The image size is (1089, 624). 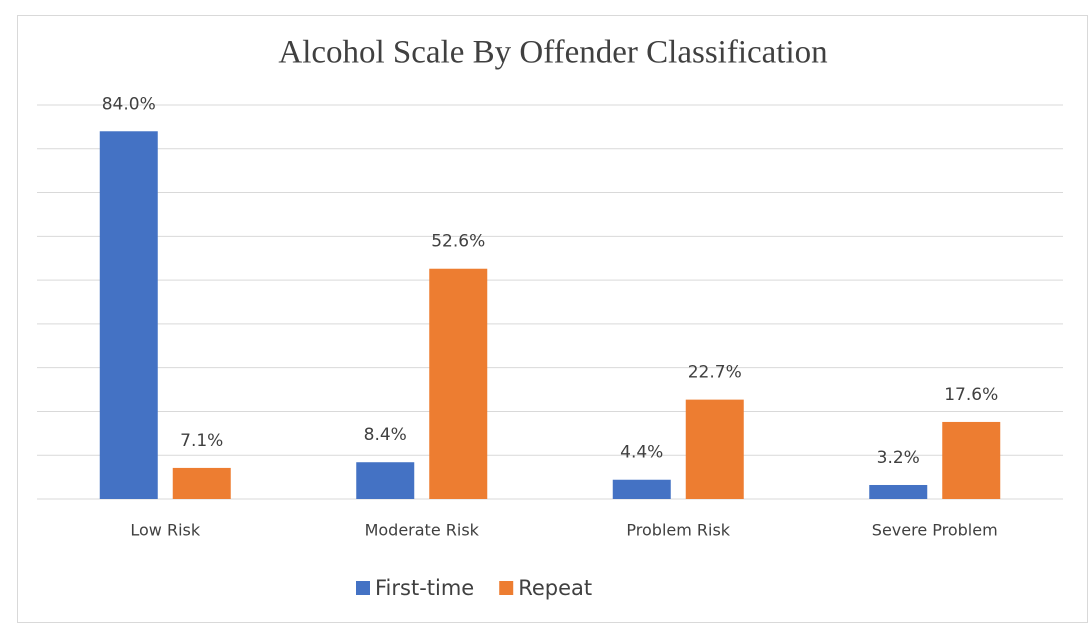 What do you see at coordinates (935, 530) in the screenshot?
I see `x-tick-label: Severe Problem` at bounding box center [935, 530].